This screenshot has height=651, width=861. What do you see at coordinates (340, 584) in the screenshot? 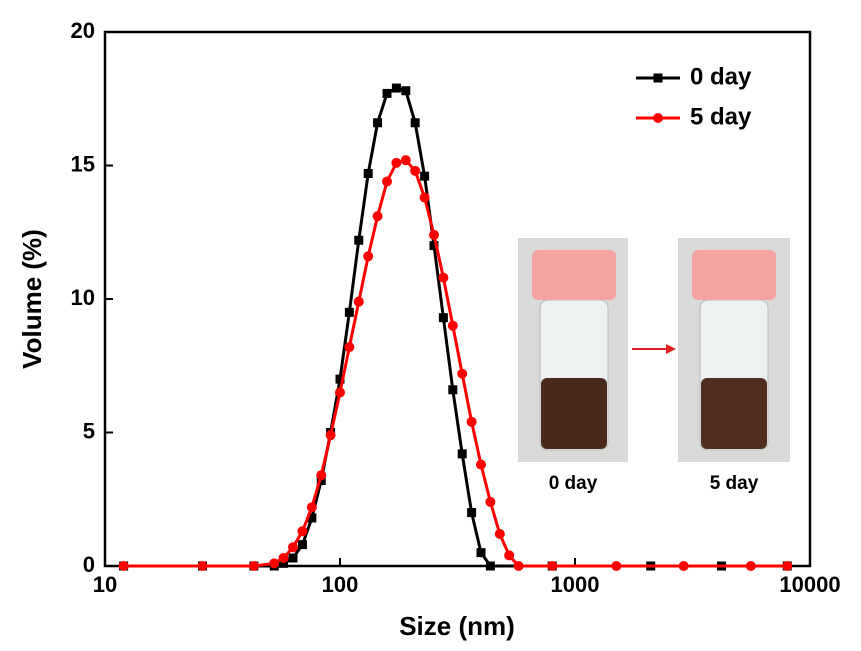
I see `x-tick-label: 100` at bounding box center [340, 584].